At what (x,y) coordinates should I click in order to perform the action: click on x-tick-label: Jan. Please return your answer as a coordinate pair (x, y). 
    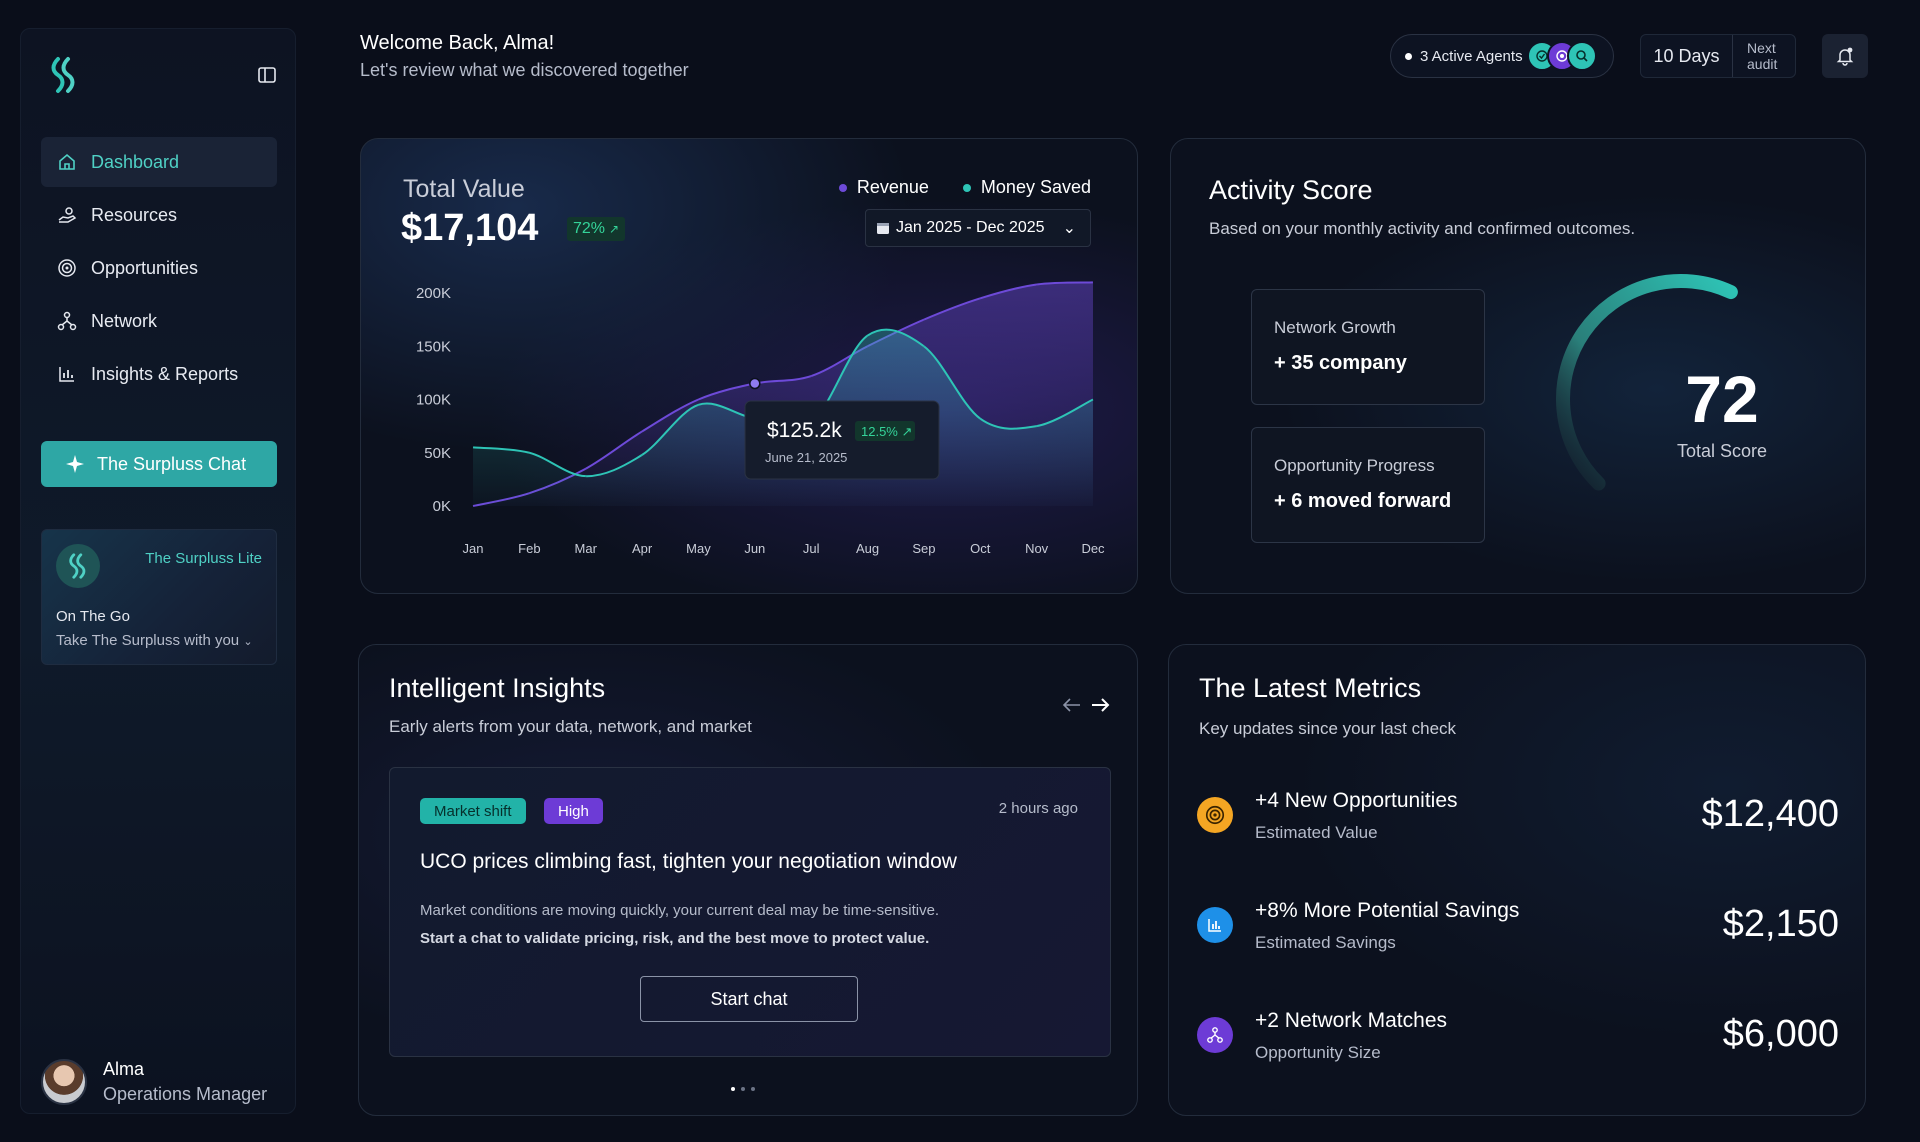
    Looking at the image, I should click on (473, 548).